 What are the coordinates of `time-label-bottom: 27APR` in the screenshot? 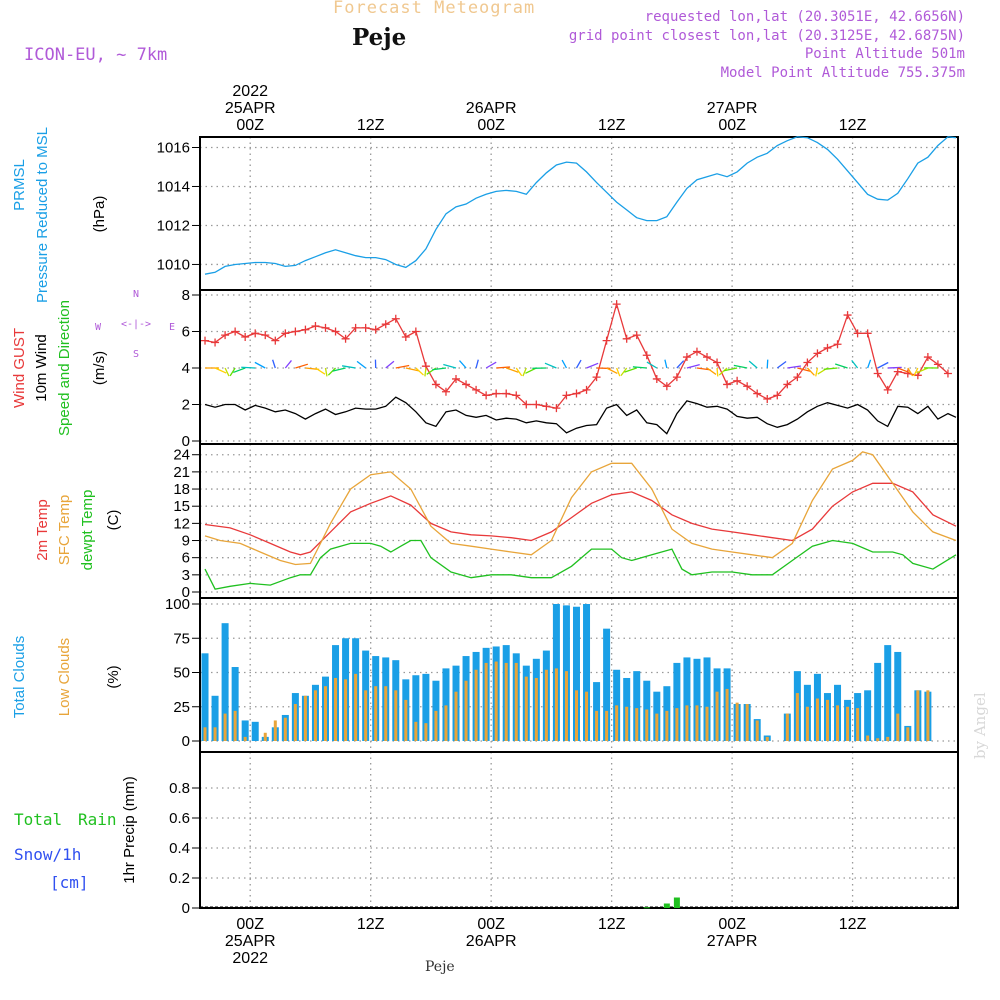 It's located at (732, 941).